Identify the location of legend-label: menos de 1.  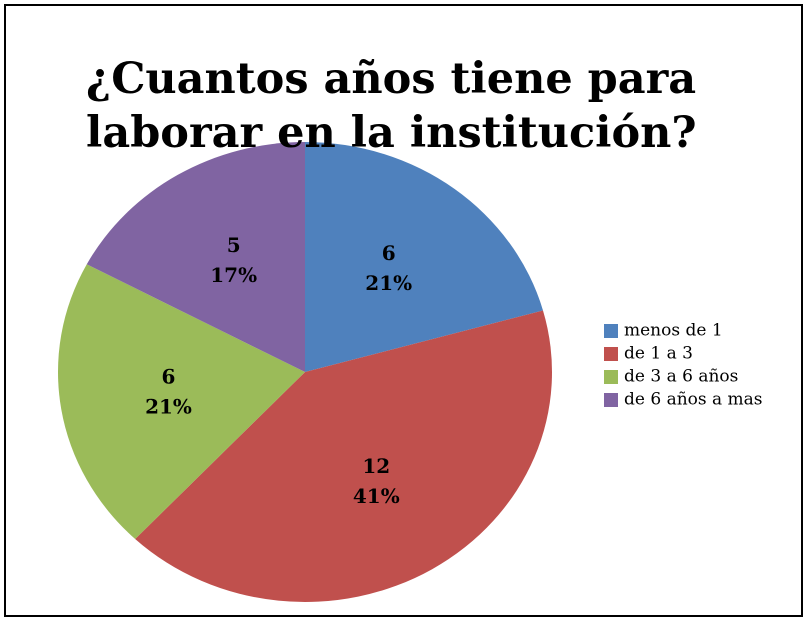
(673, 331).